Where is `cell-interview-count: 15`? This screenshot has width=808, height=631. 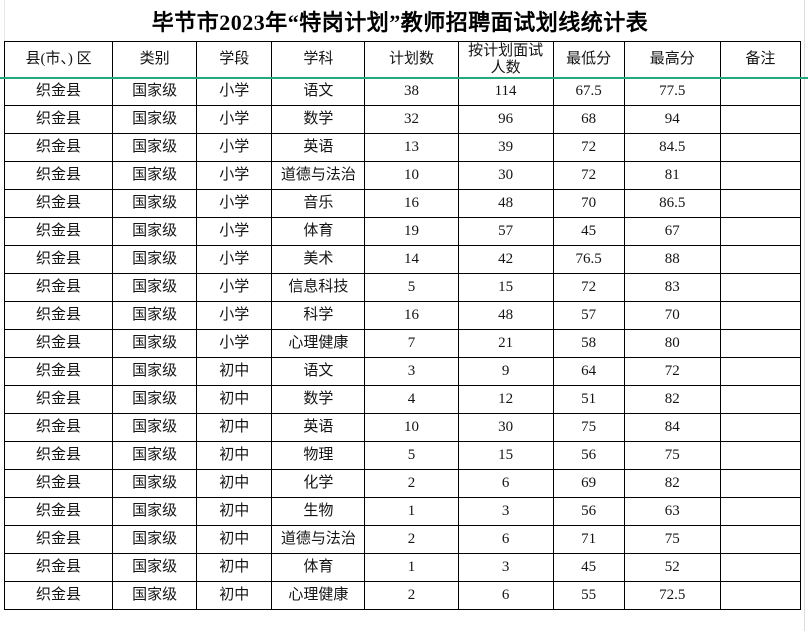 cell-interview-count: 15 is located at coordinates (505, 455).